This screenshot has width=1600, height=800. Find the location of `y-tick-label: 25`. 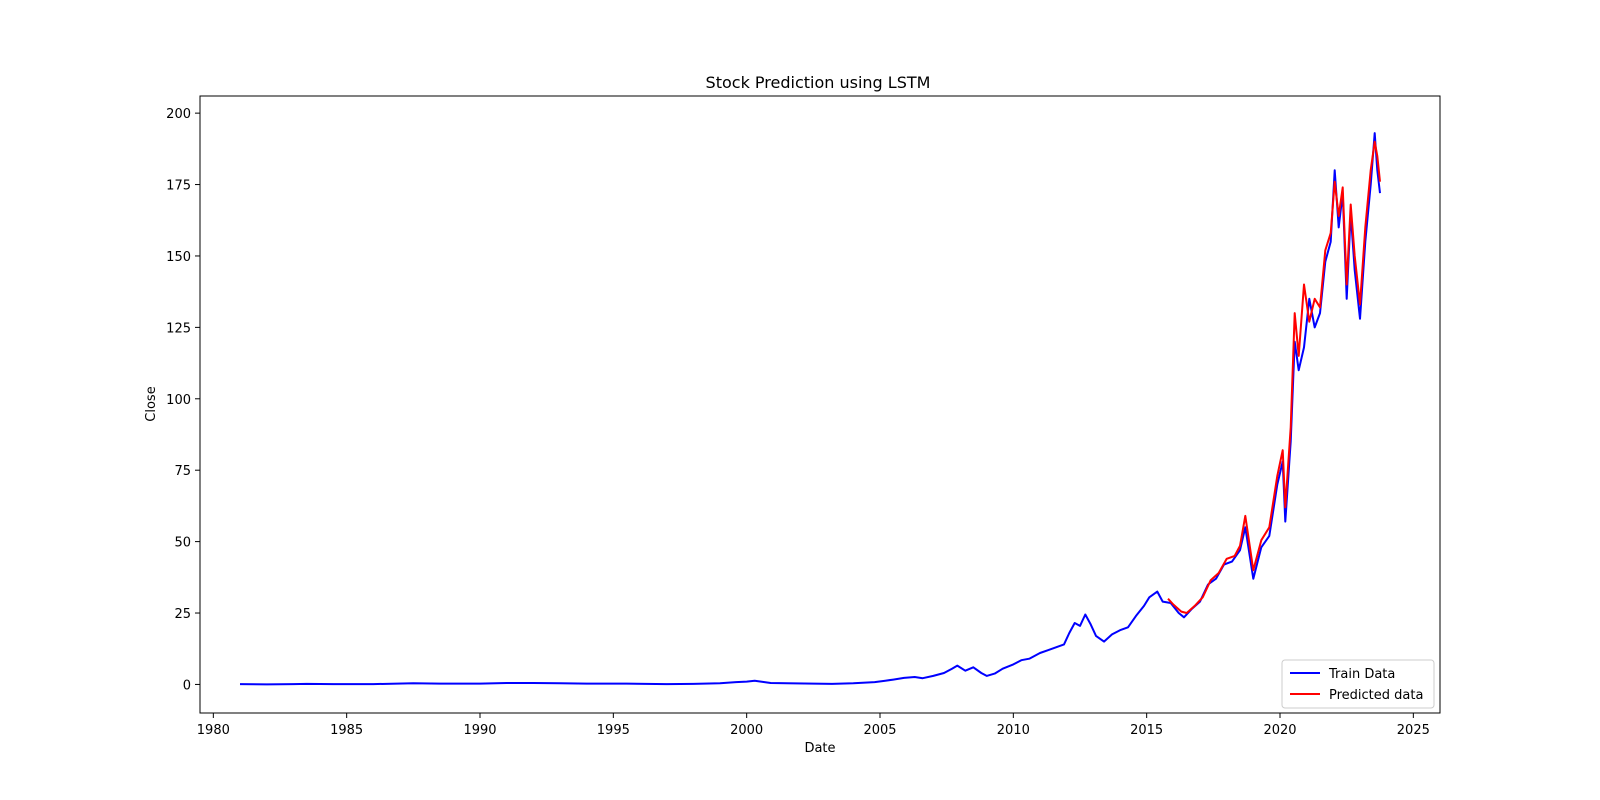

y-tick-label: 25 is located at coordinates (182, 614).